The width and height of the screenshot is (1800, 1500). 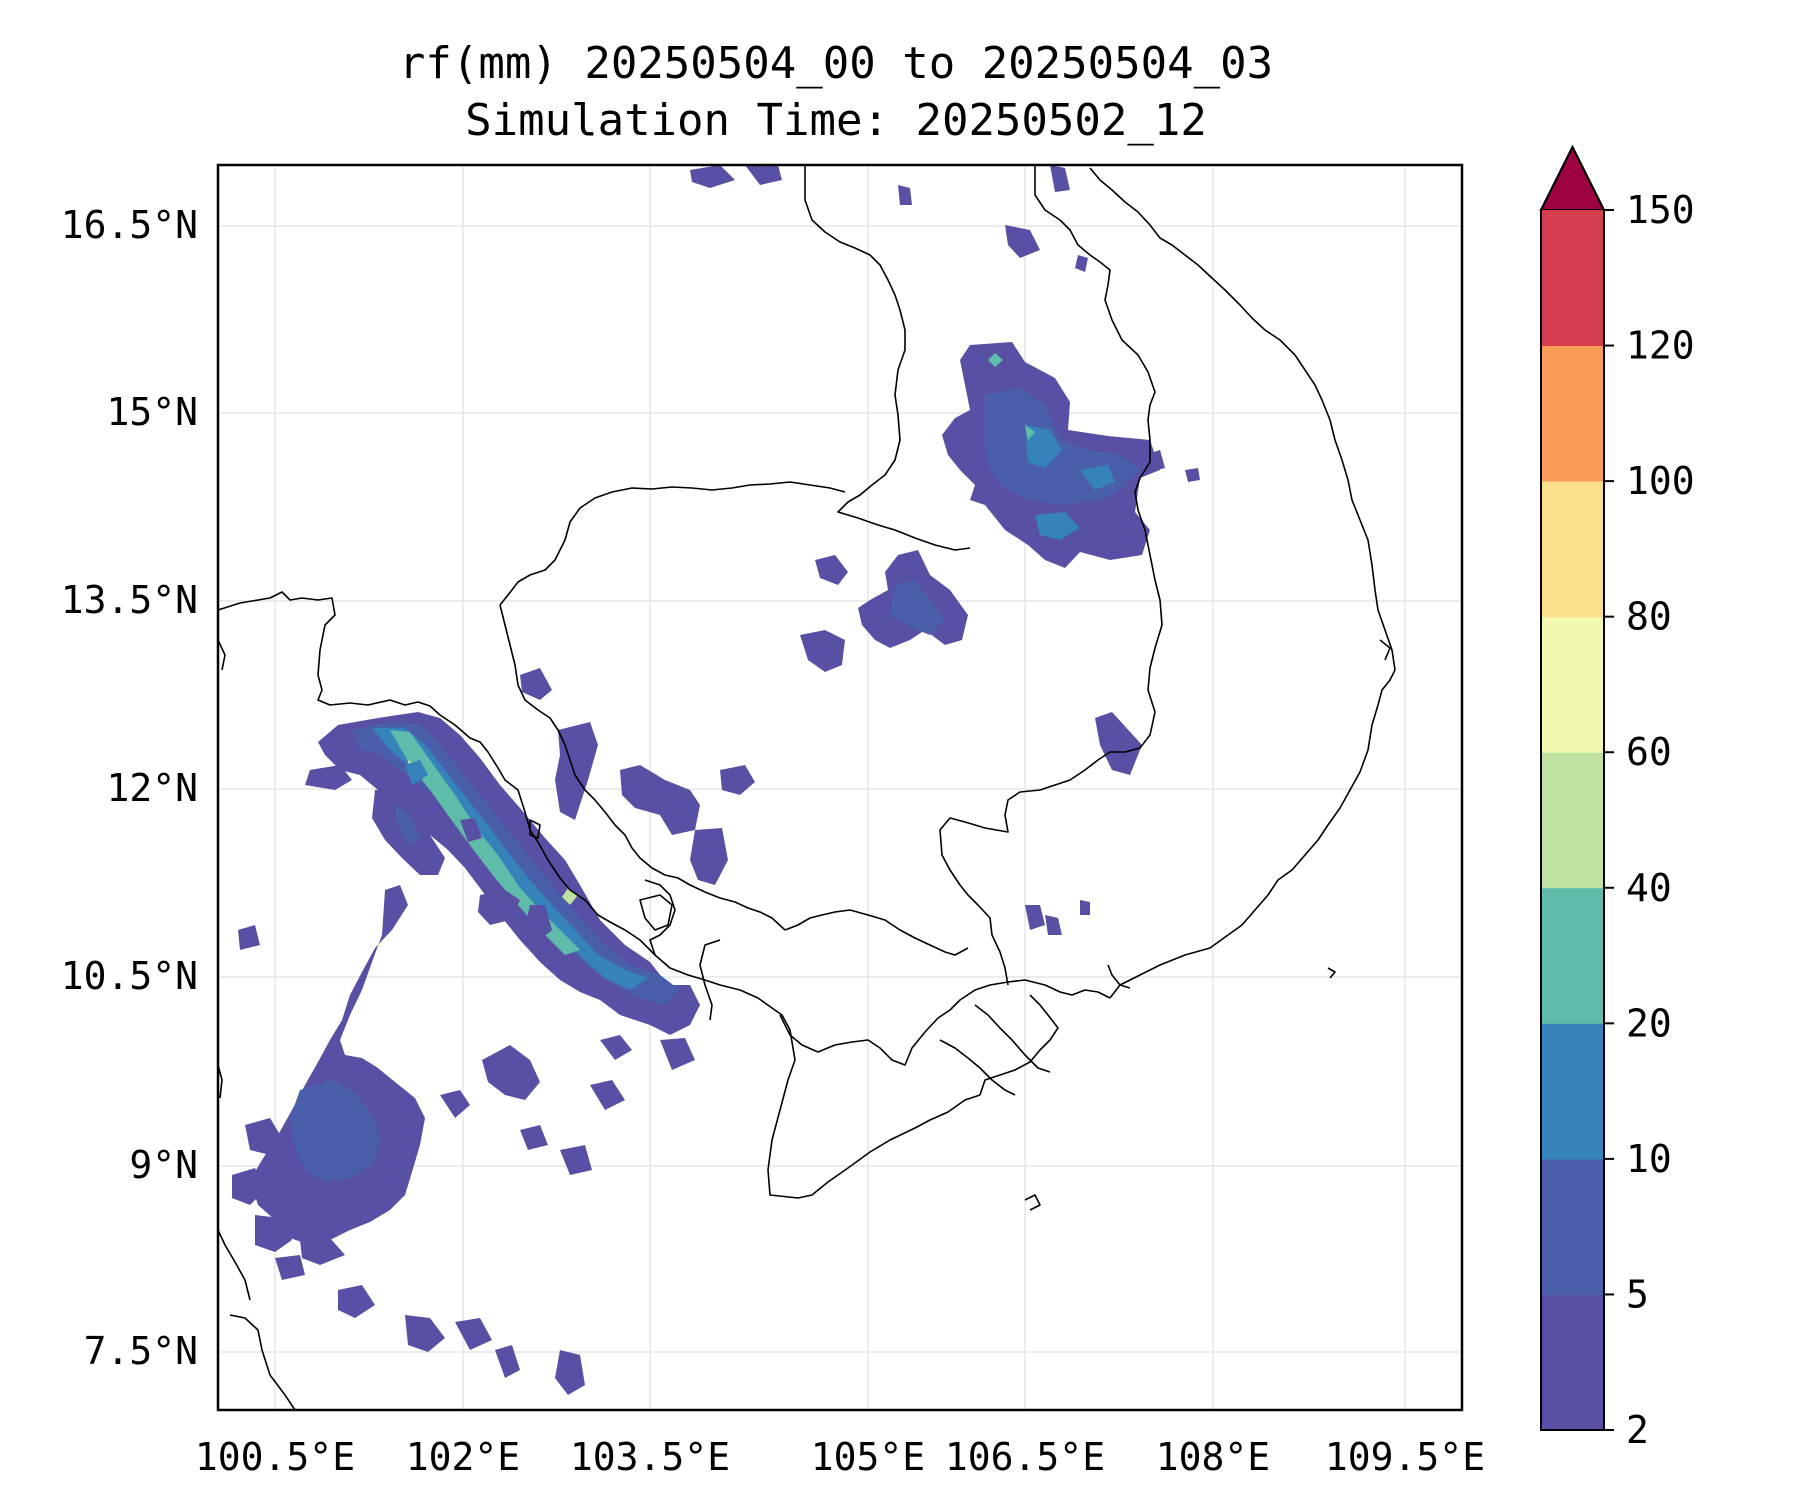 What do you see at coordinates (1637, 1294) in the screenshot?
I see `colorbar-tick-label: 5` at bounding box center [1637, 1294].